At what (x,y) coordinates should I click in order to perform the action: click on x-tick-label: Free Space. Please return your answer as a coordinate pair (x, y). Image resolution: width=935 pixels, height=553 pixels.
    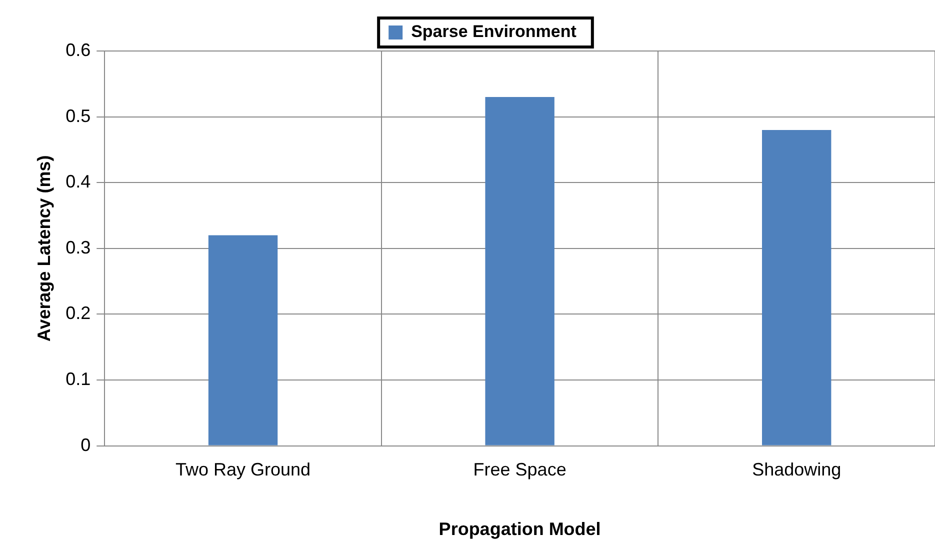
    Looking at the image, I should click on (519, 470).